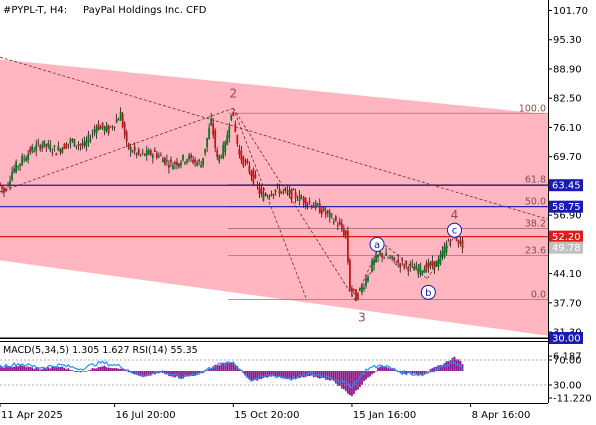 The image size is (596, 425). What do you see at coordinates (428, 293) in the screenshot?
I see `wave-label-b: b` at bounding box center [428, 293].